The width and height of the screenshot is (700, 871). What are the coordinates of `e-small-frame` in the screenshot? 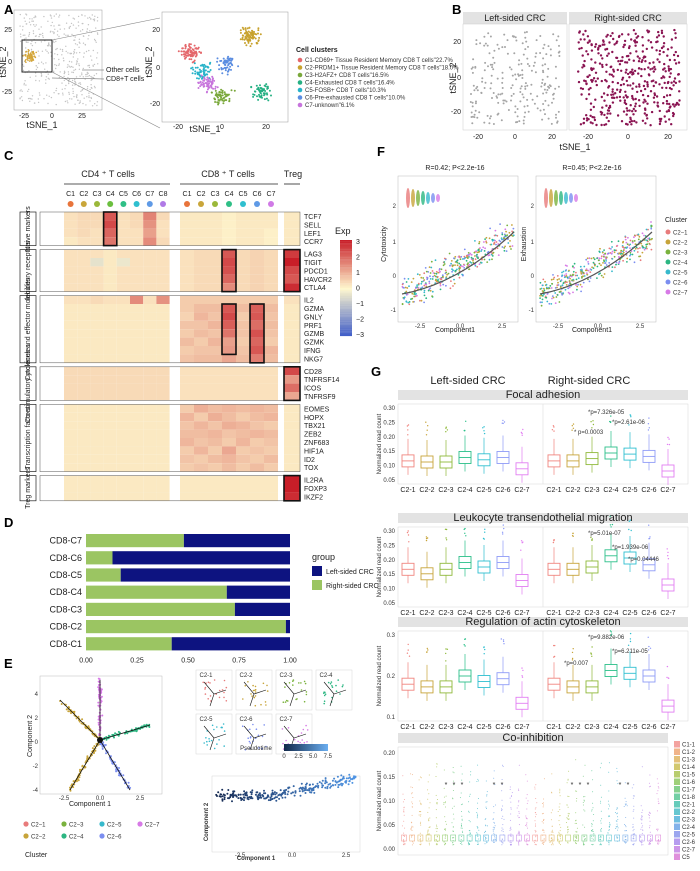 It's located at (334, 690).